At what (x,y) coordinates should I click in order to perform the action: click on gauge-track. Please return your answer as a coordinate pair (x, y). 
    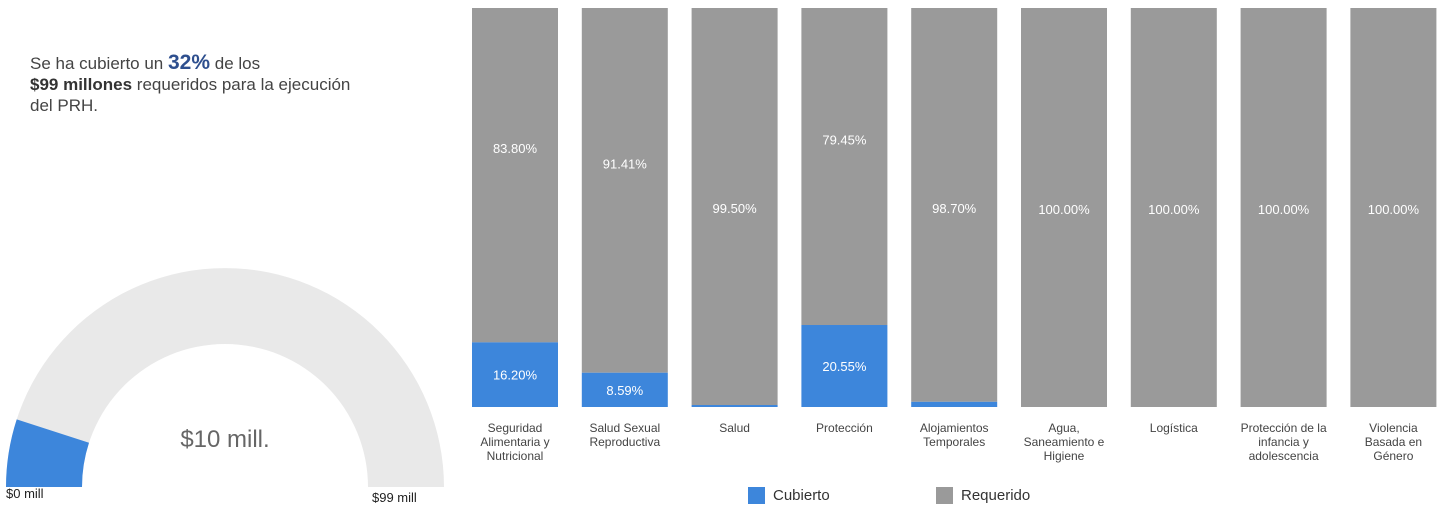
    Looking at the image, I should click on (225, 377).